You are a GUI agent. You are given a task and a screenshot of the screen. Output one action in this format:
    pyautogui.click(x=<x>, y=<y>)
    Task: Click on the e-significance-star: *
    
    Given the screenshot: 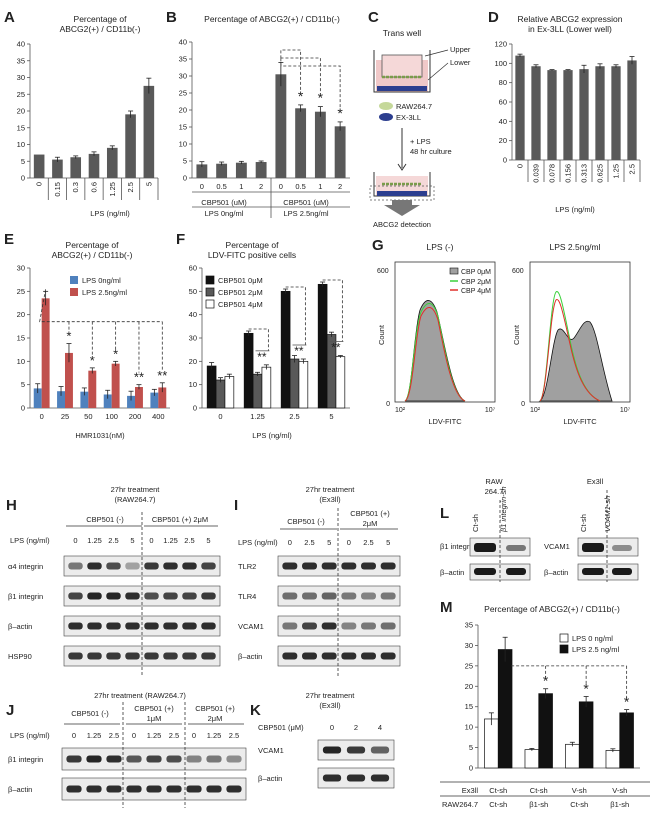 What is the action you would take?
    pyautogui.click(x=92, y=360)
    